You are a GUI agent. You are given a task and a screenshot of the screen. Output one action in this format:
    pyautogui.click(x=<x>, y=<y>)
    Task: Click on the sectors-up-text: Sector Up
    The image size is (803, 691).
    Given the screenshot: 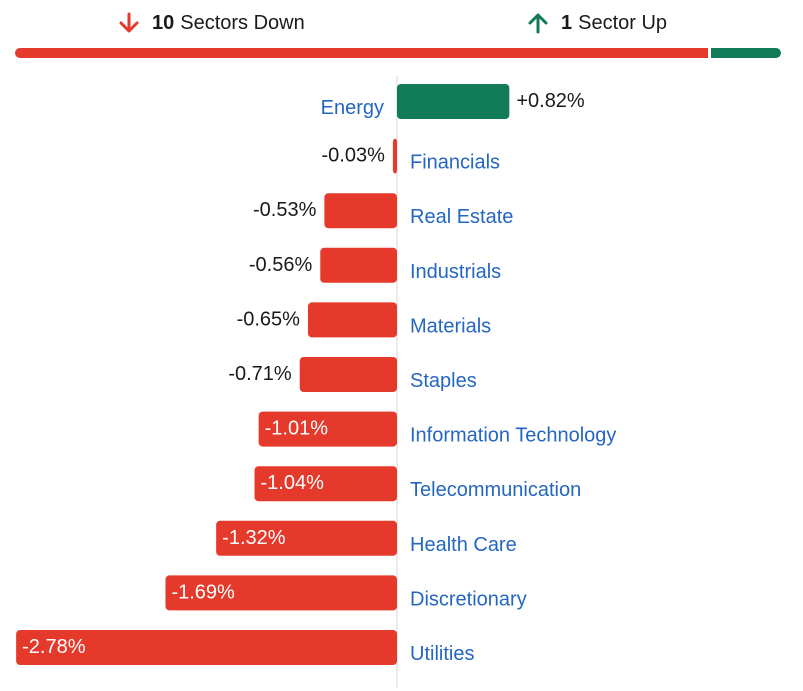 What is the action you would take?
    pyautogui.click(x=623, y=22)
    